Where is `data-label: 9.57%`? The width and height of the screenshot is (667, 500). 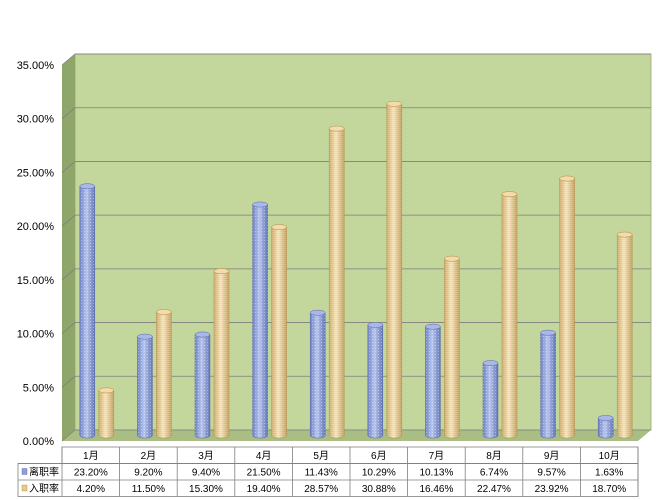
data-label: 9.57% is located at coordinates (551, 473).